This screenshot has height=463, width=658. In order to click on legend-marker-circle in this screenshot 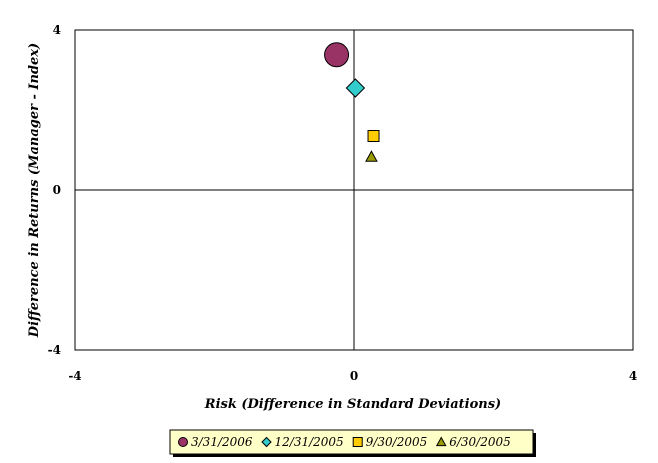, I will do `click(183, 442)`.